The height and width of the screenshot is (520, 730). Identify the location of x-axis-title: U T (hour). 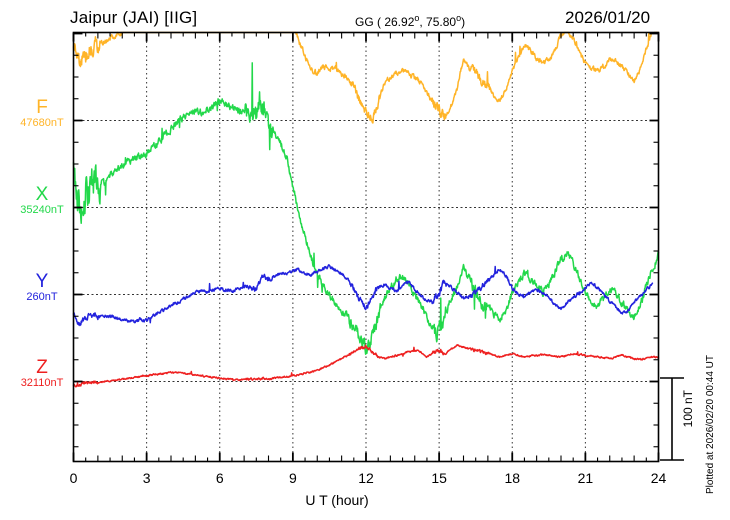
(365, 500).